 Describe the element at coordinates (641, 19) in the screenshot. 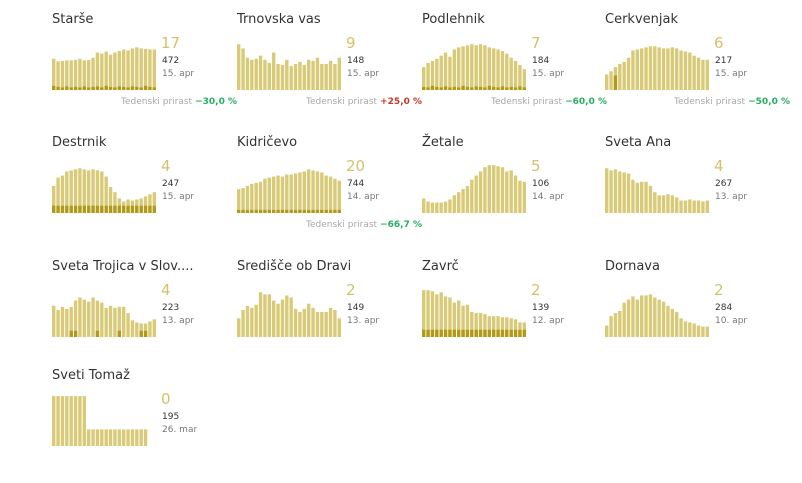

I see `chart-title: Cerkvenjak` at that location.